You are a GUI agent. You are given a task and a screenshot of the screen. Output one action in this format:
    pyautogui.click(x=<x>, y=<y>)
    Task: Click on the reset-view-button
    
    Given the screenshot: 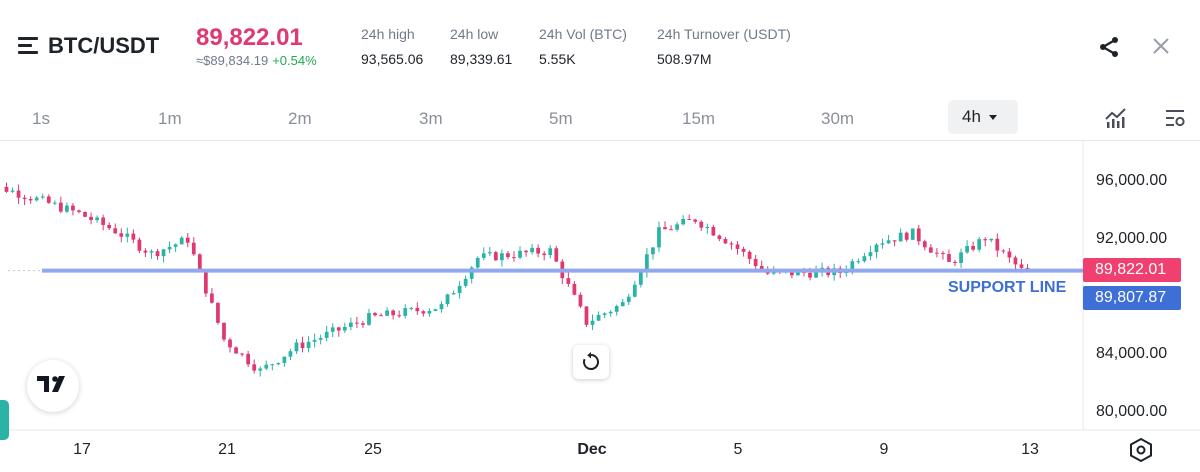 What is the action you would take?
    pyautogui.click(x=591, y=362)
    